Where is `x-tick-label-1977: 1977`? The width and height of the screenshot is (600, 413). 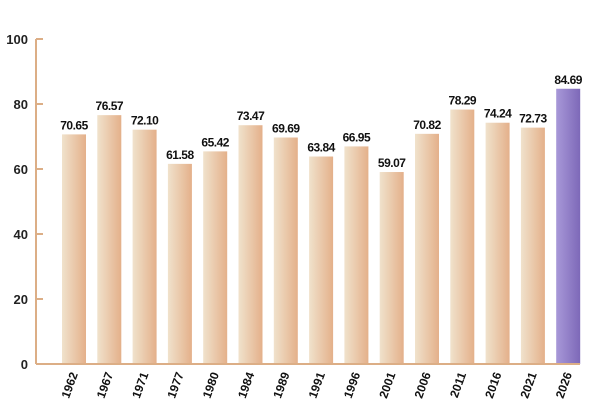
x-tick-label-1977: 1977 is located at coordinates (175, 385).